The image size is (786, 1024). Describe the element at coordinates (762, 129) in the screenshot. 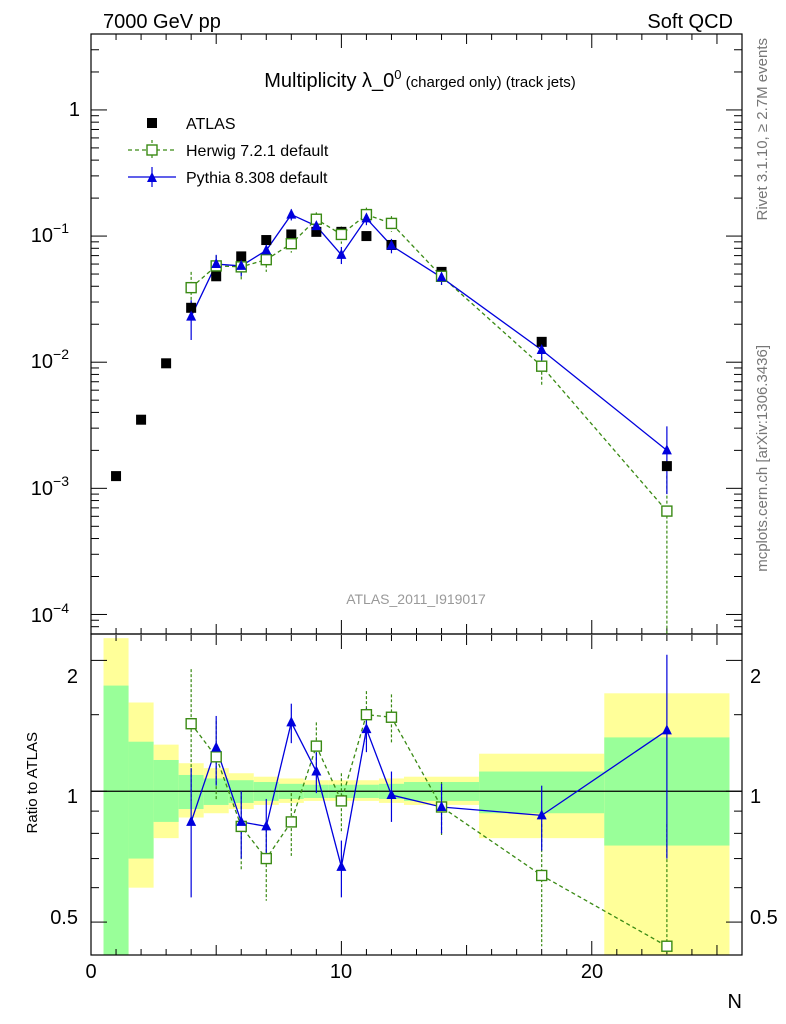

I see `side-label-top: Rivet 3.1.10, ≥ 2.7M events` at that location.